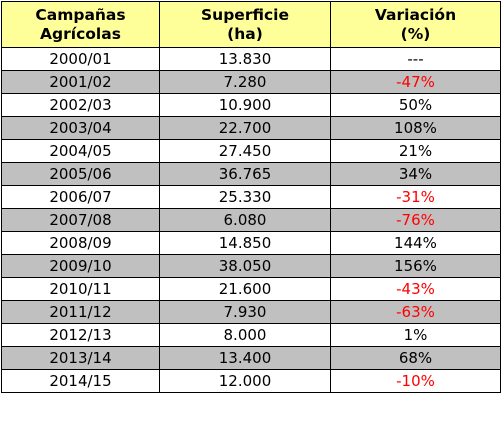 This screenshot has width=502, height=436. What do you see at coordinates (415, 14) in the screenshot?
I see `header-variation-line1: Variación` at bounding box center [415, 14].